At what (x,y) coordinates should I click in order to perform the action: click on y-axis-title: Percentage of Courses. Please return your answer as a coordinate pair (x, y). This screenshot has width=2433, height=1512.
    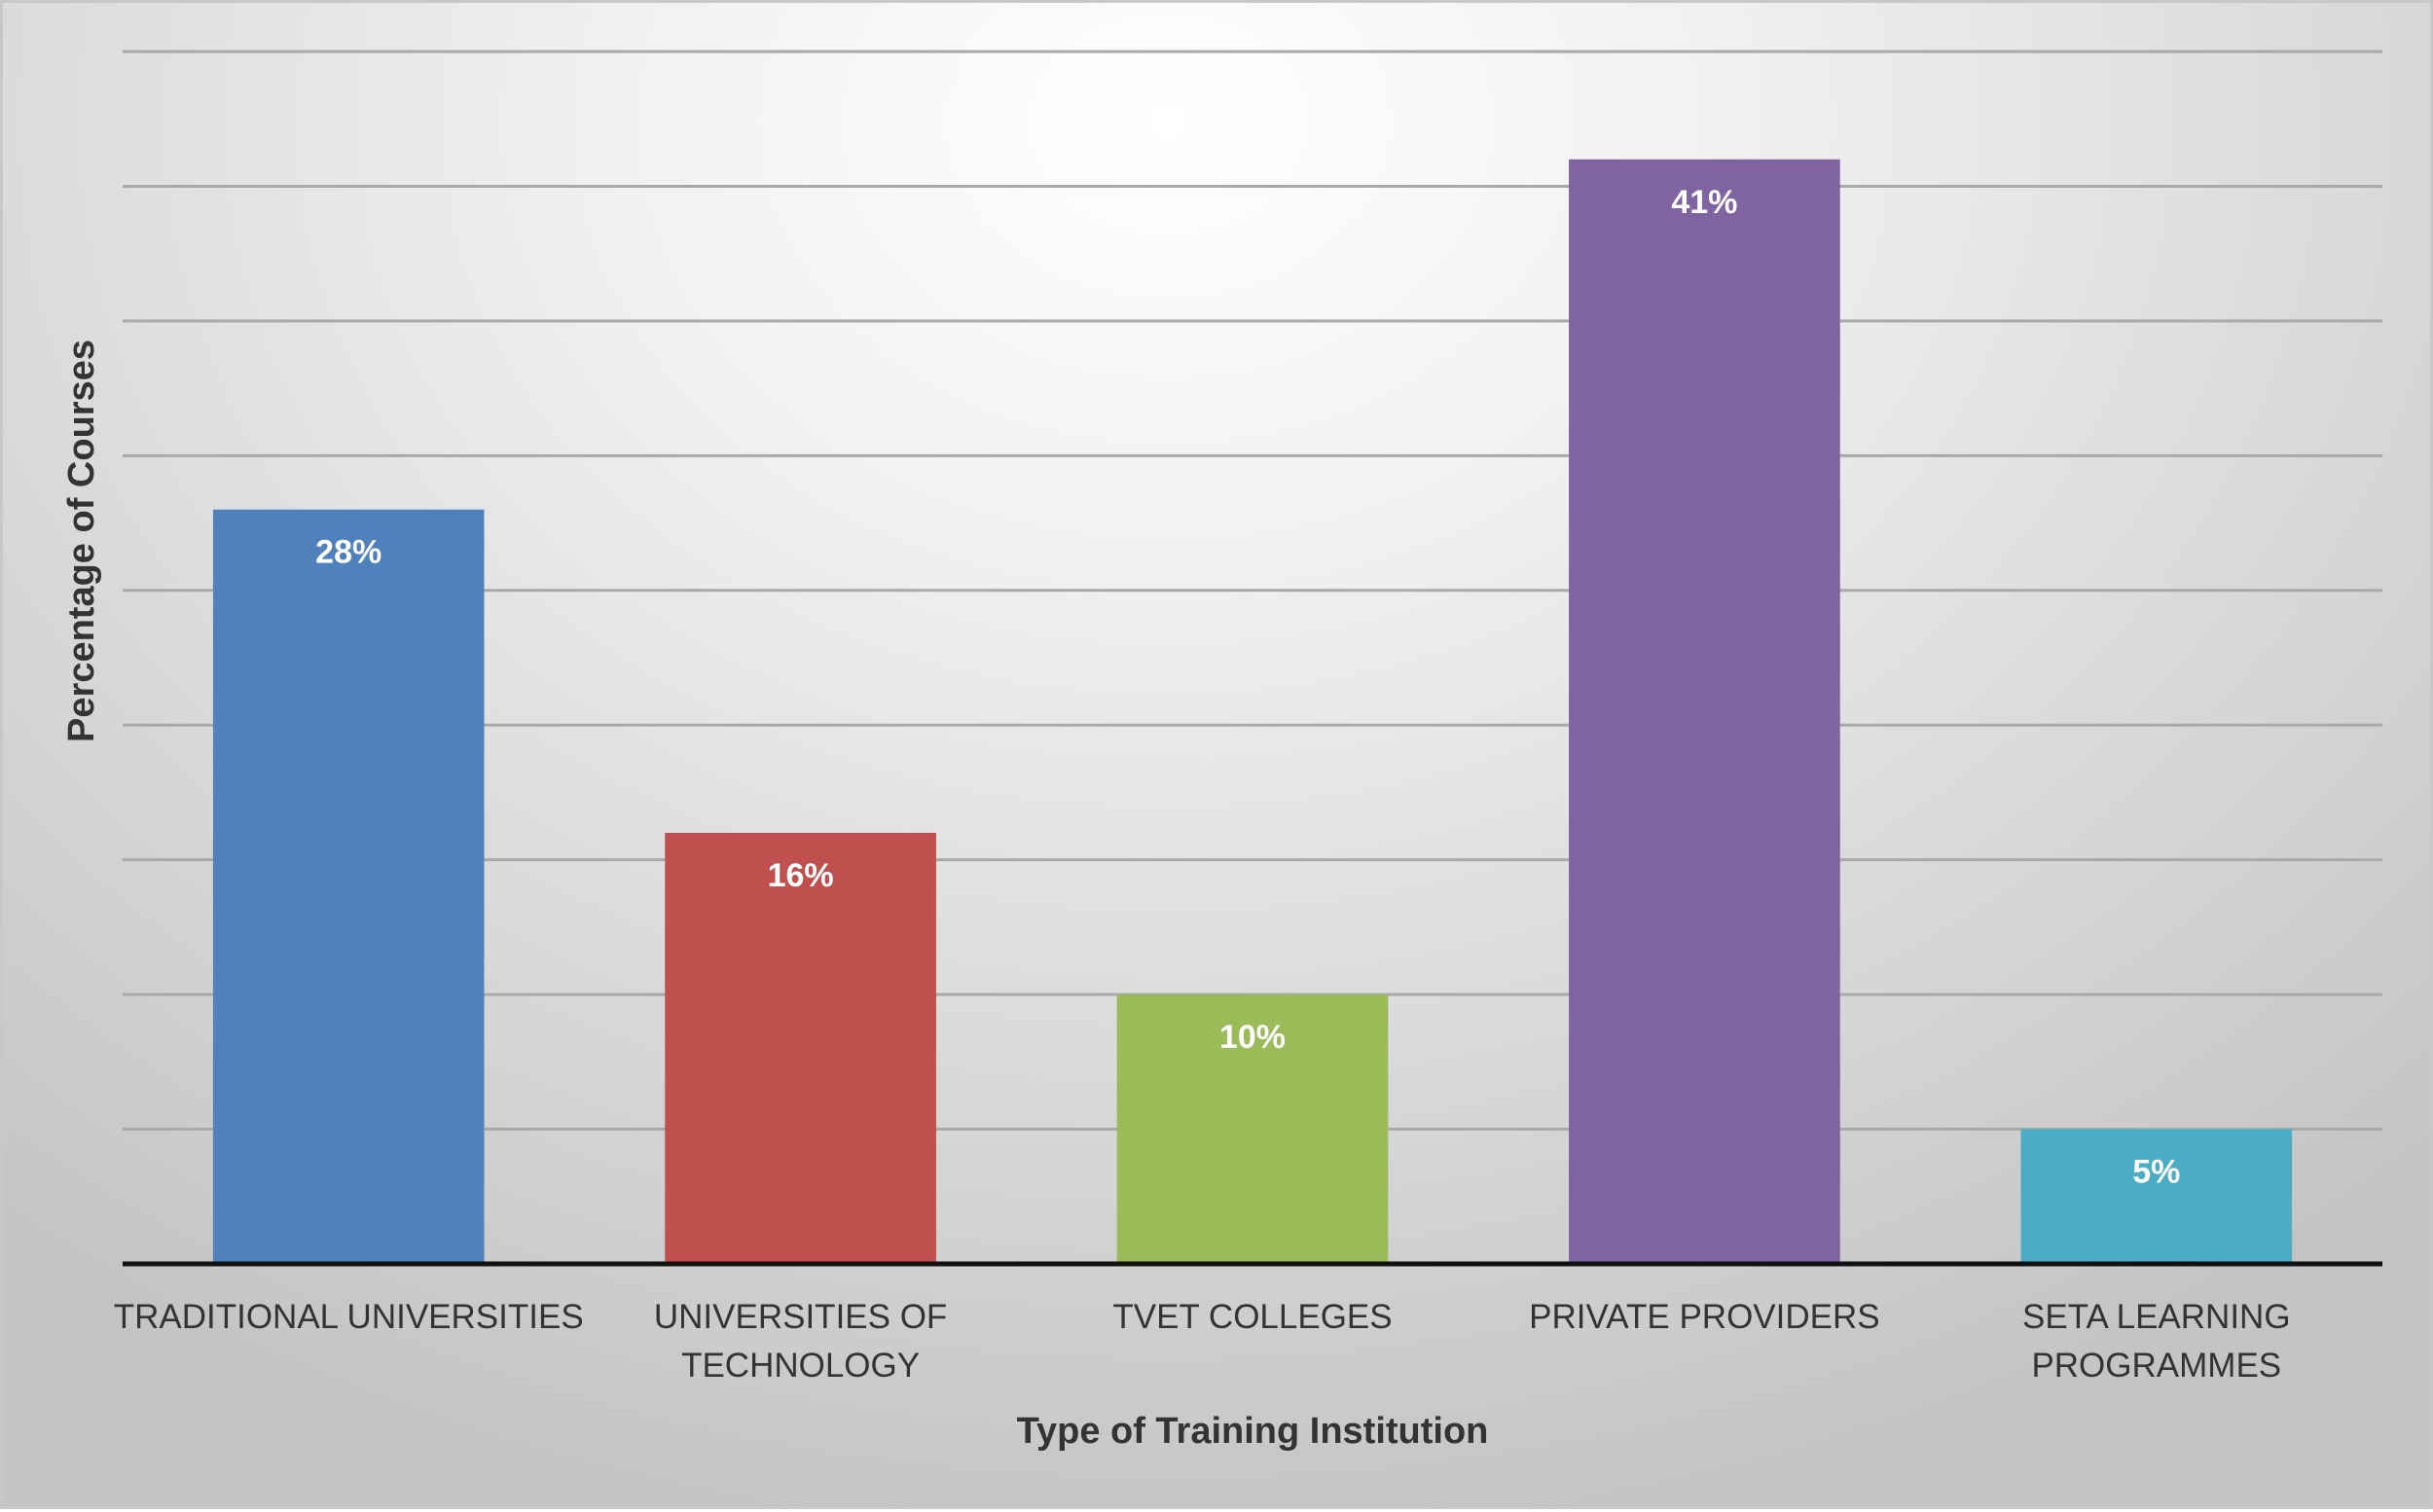
    Looking at the image, I should click on (81, 541).